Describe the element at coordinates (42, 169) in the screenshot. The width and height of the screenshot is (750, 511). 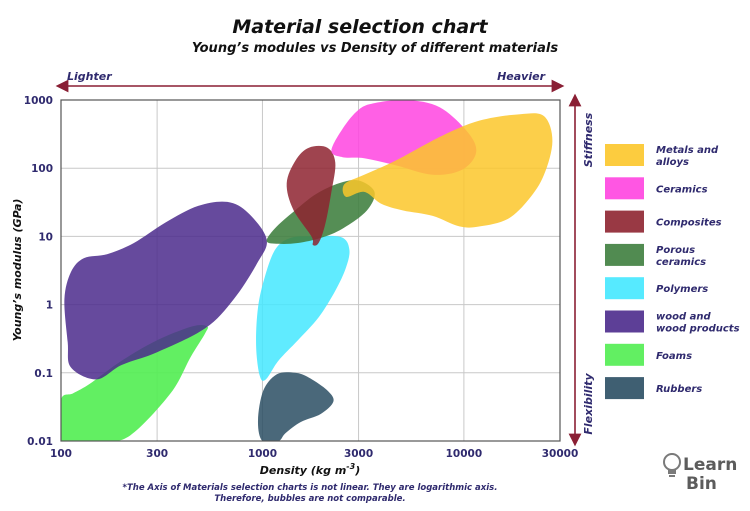
I see `y-tick-label: 100` at that location.